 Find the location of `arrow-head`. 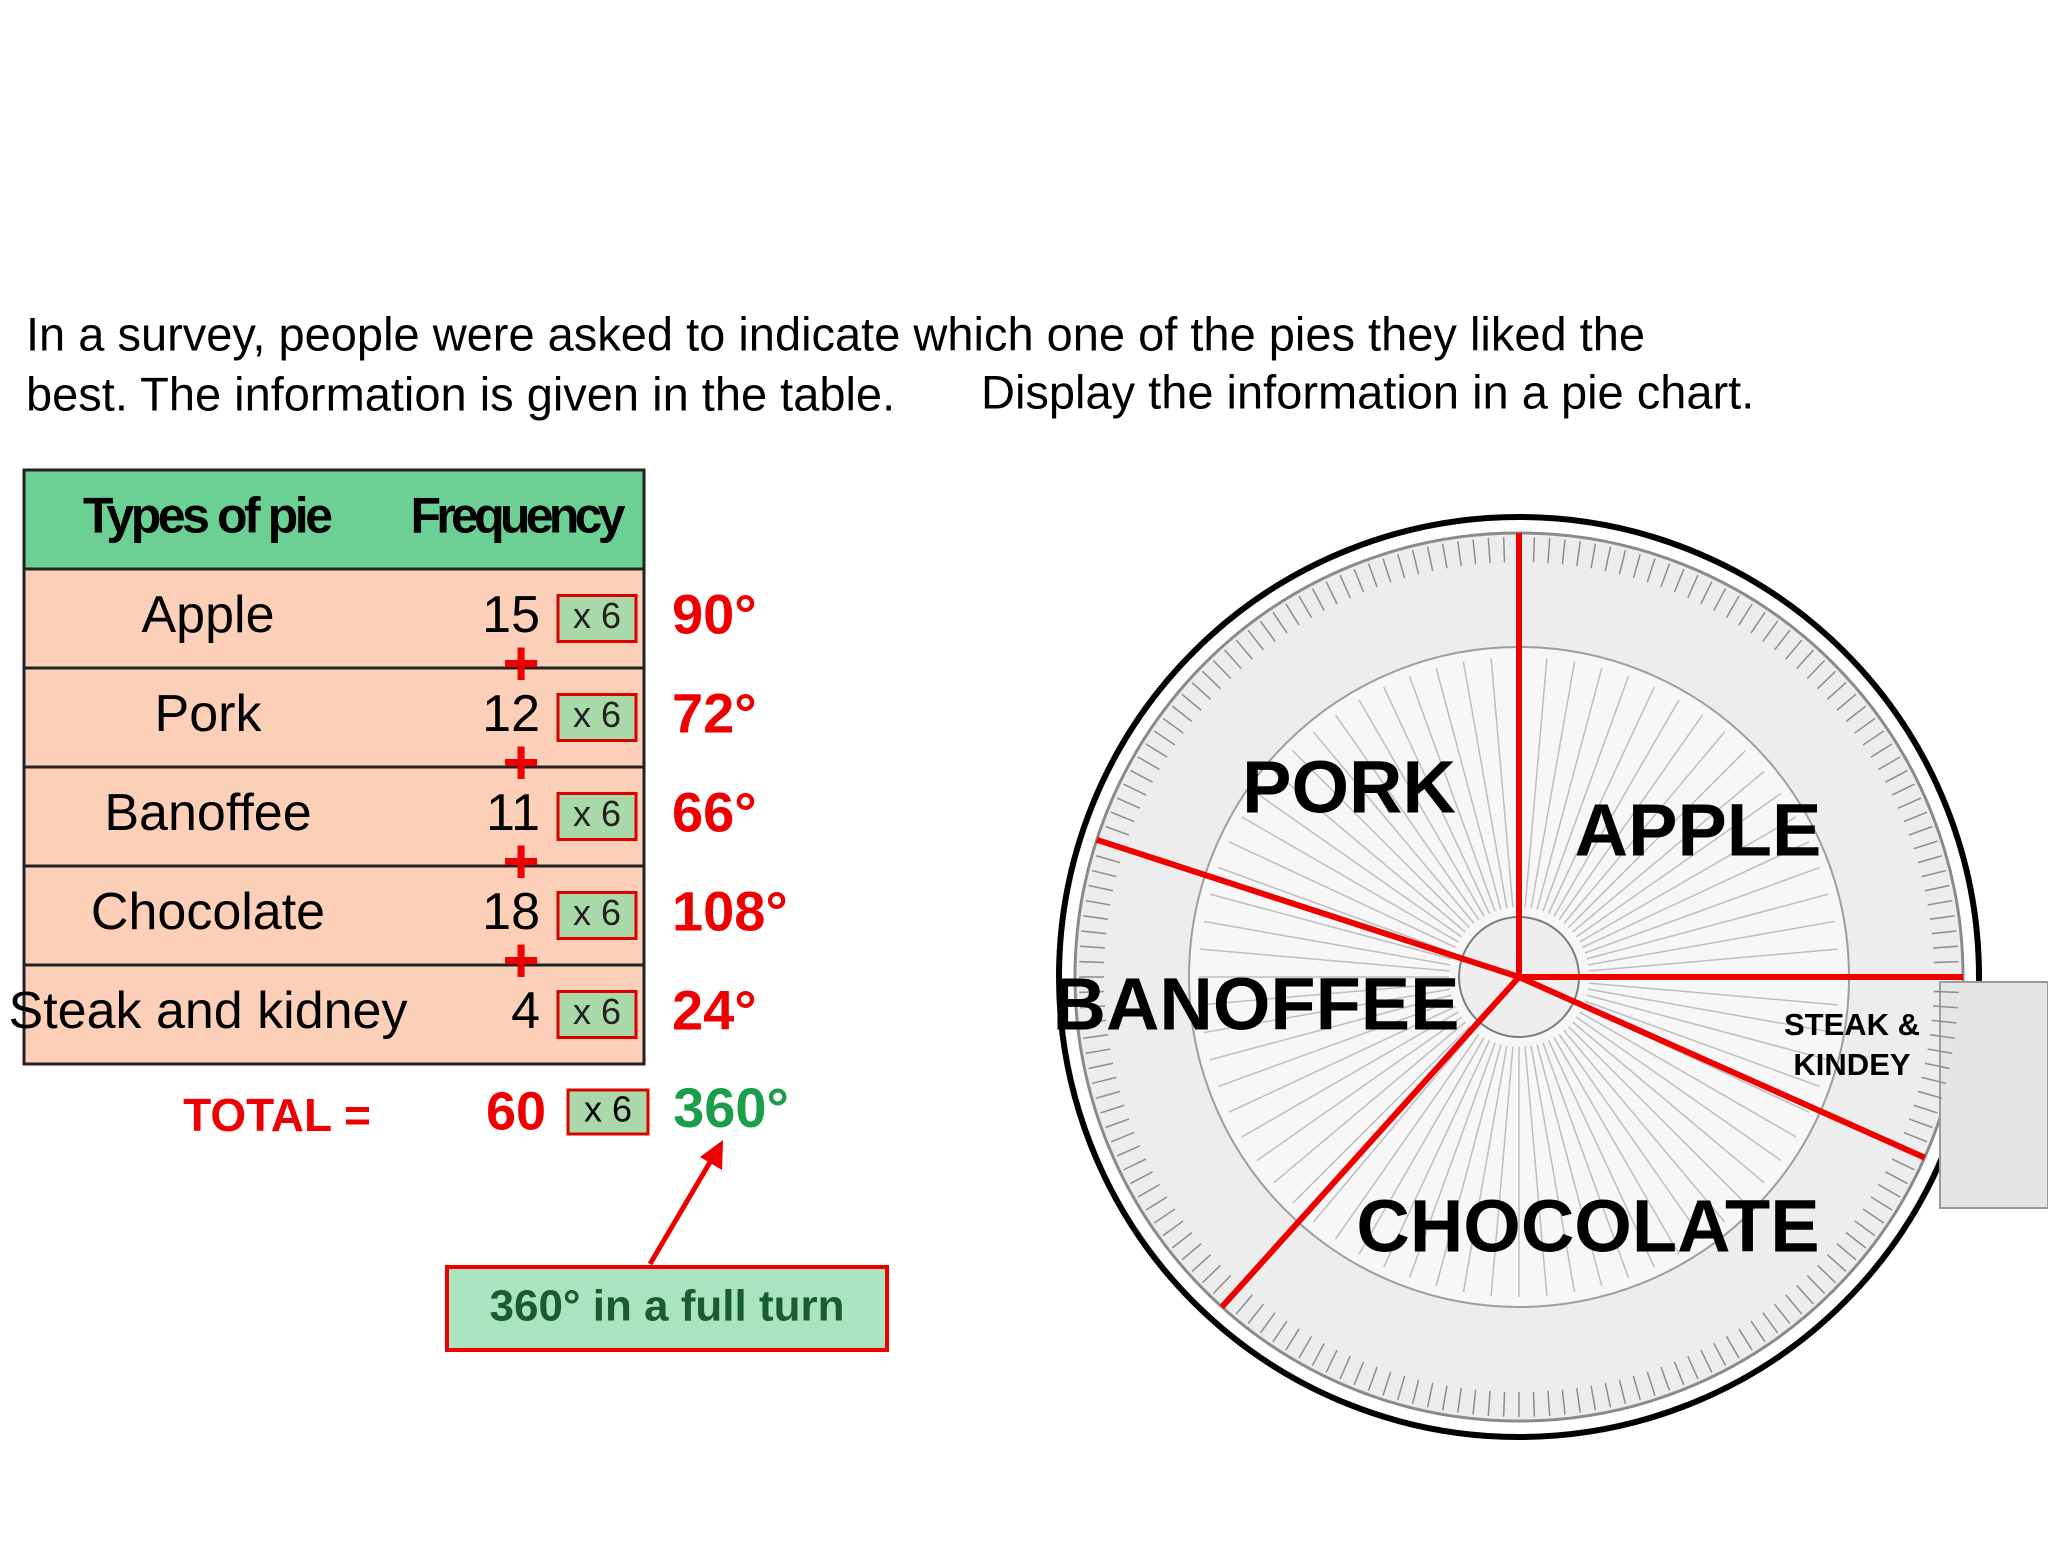

arrow-head is located at coordinates (711, 1155).